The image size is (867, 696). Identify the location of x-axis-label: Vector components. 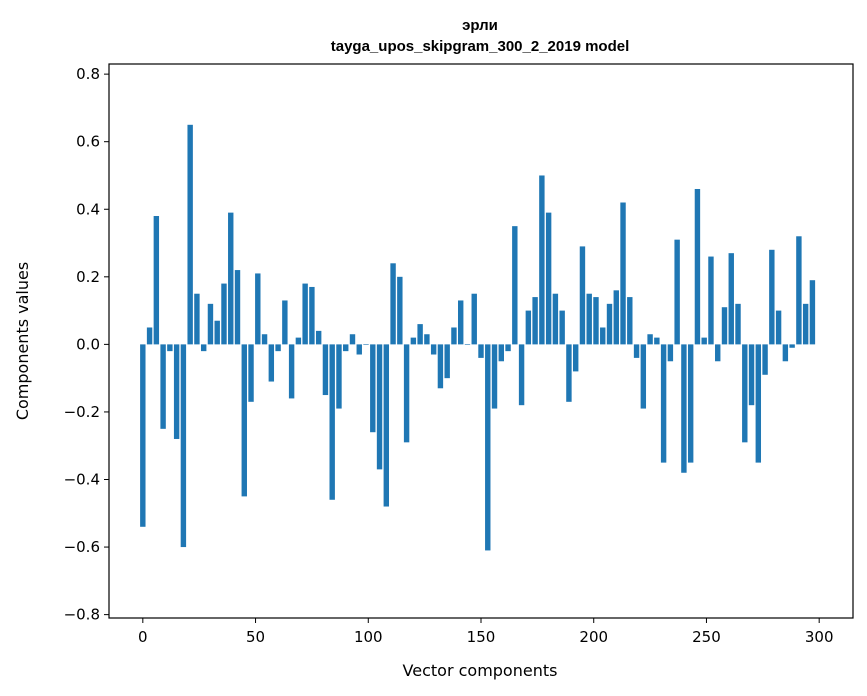
(480, 670).